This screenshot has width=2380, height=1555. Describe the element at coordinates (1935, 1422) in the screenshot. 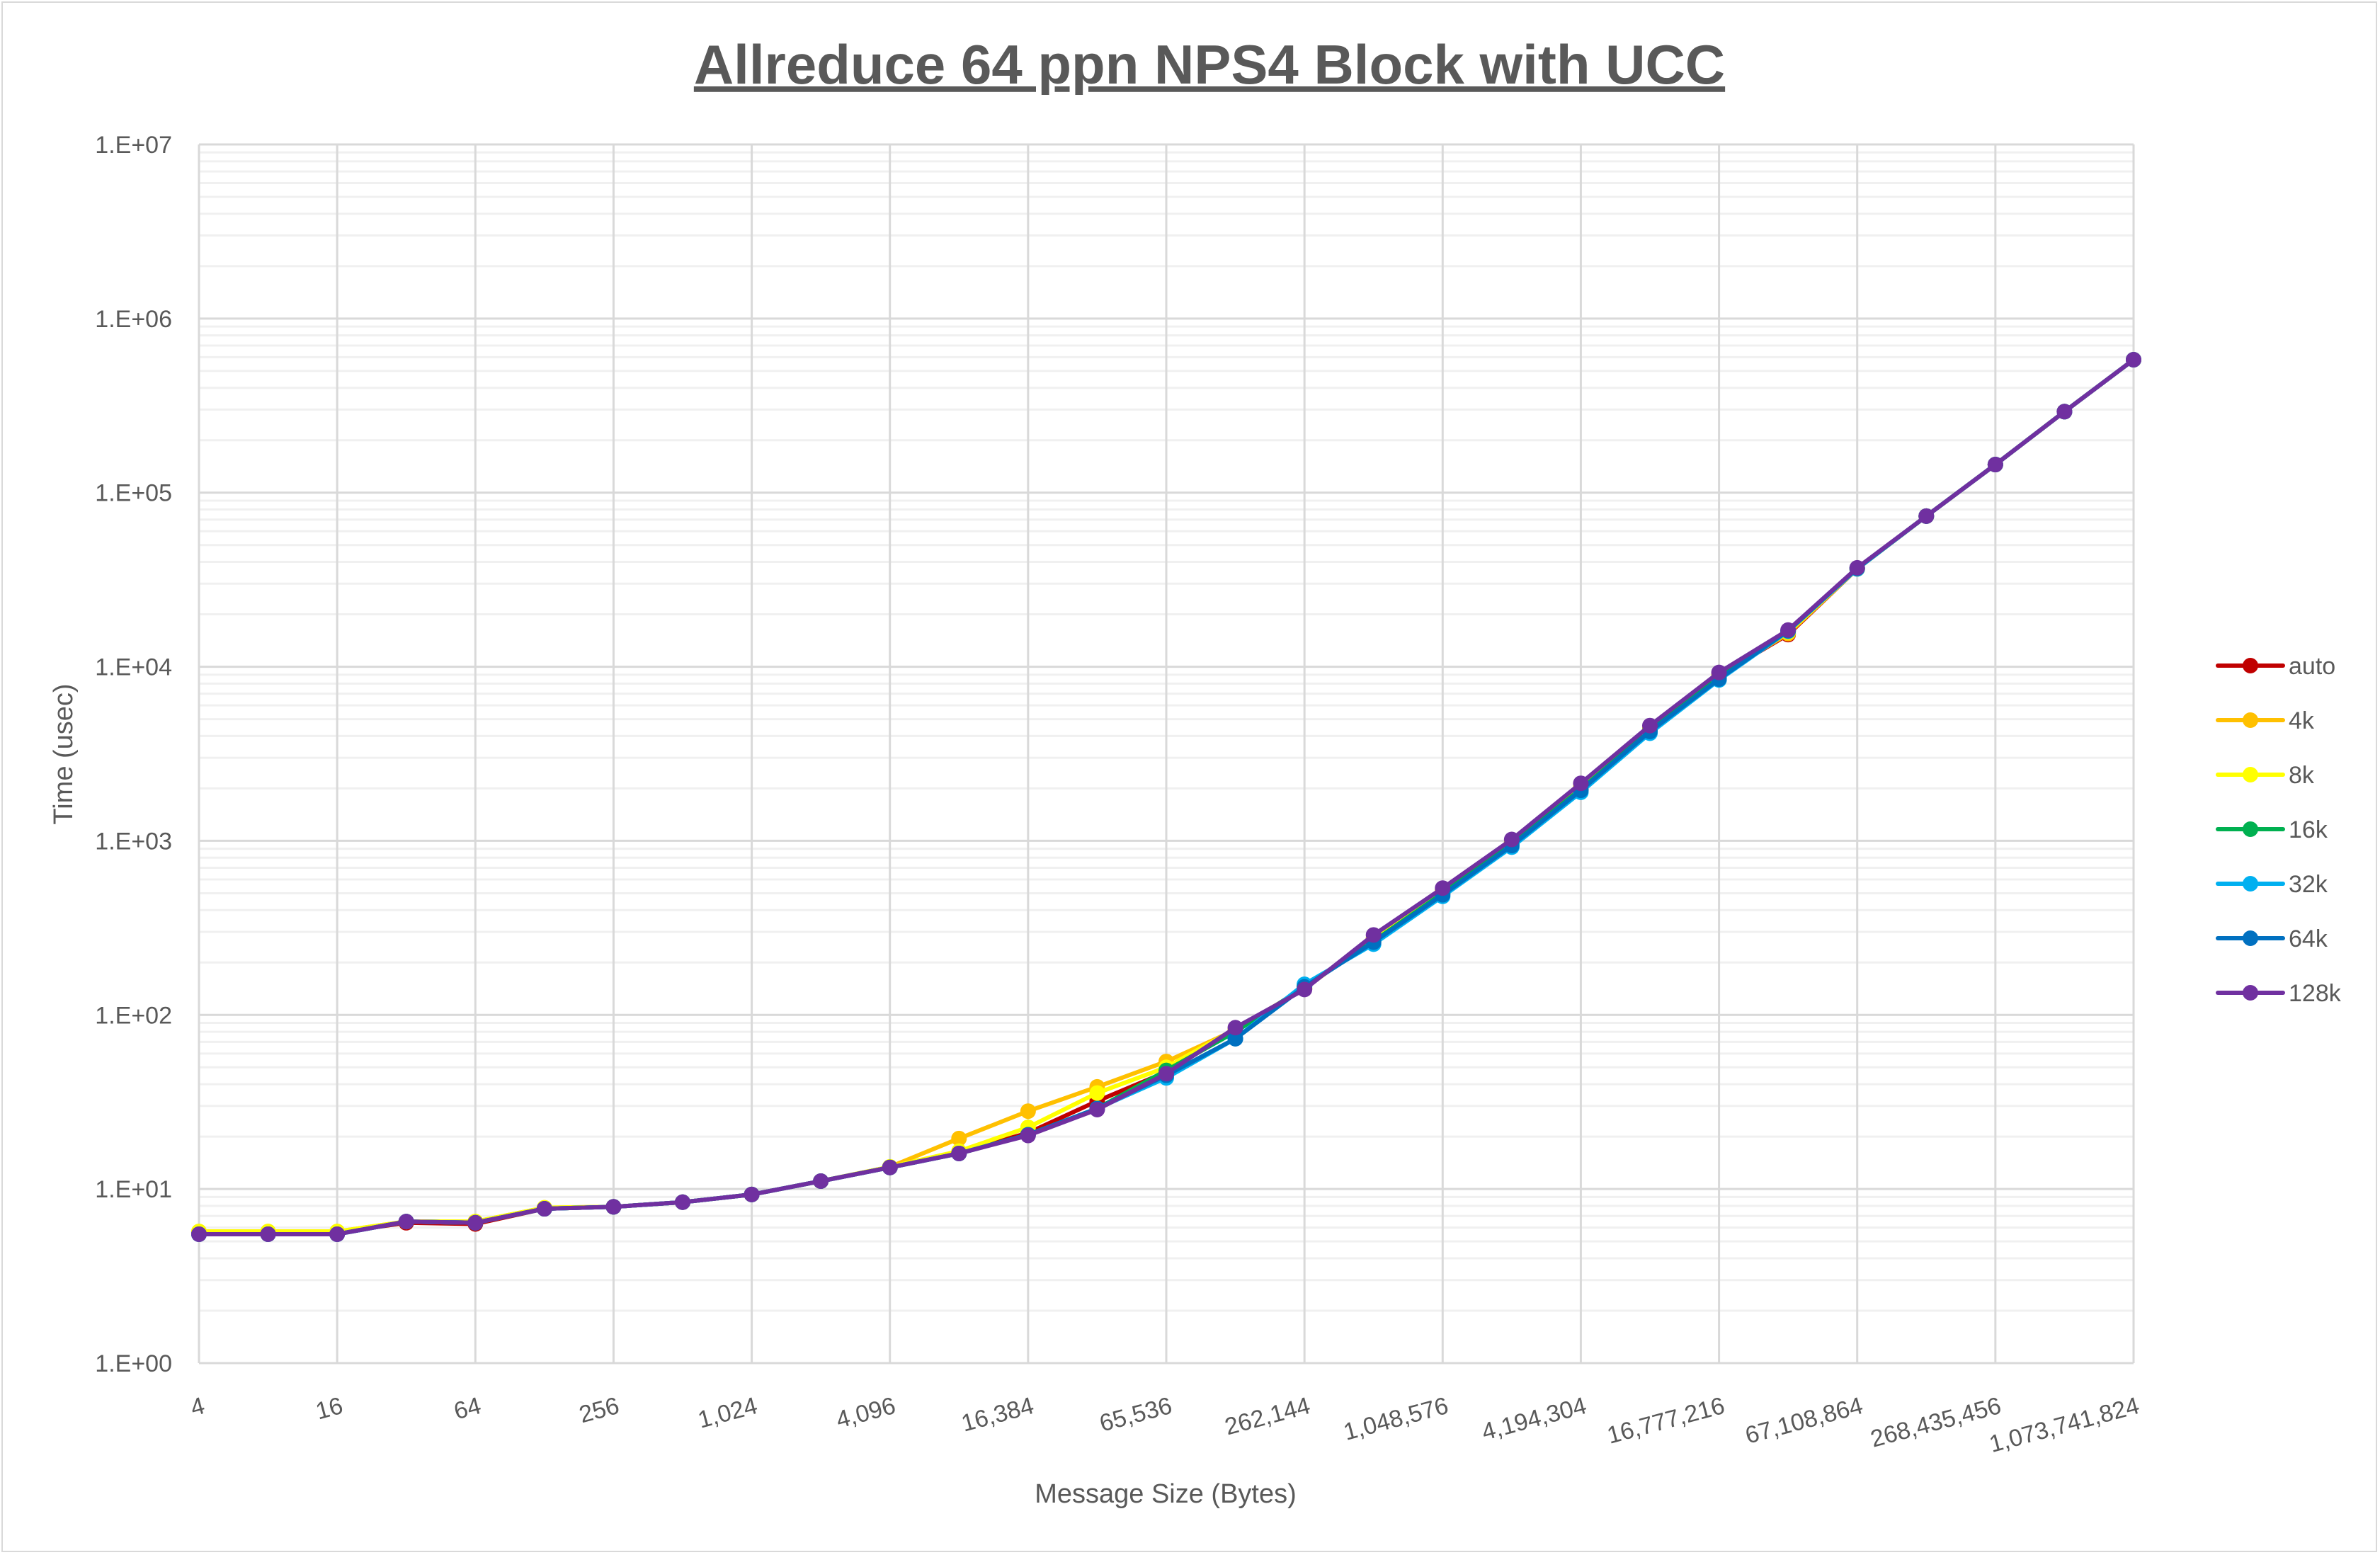

I see `x-tick-label: 268,435,456` at that location.